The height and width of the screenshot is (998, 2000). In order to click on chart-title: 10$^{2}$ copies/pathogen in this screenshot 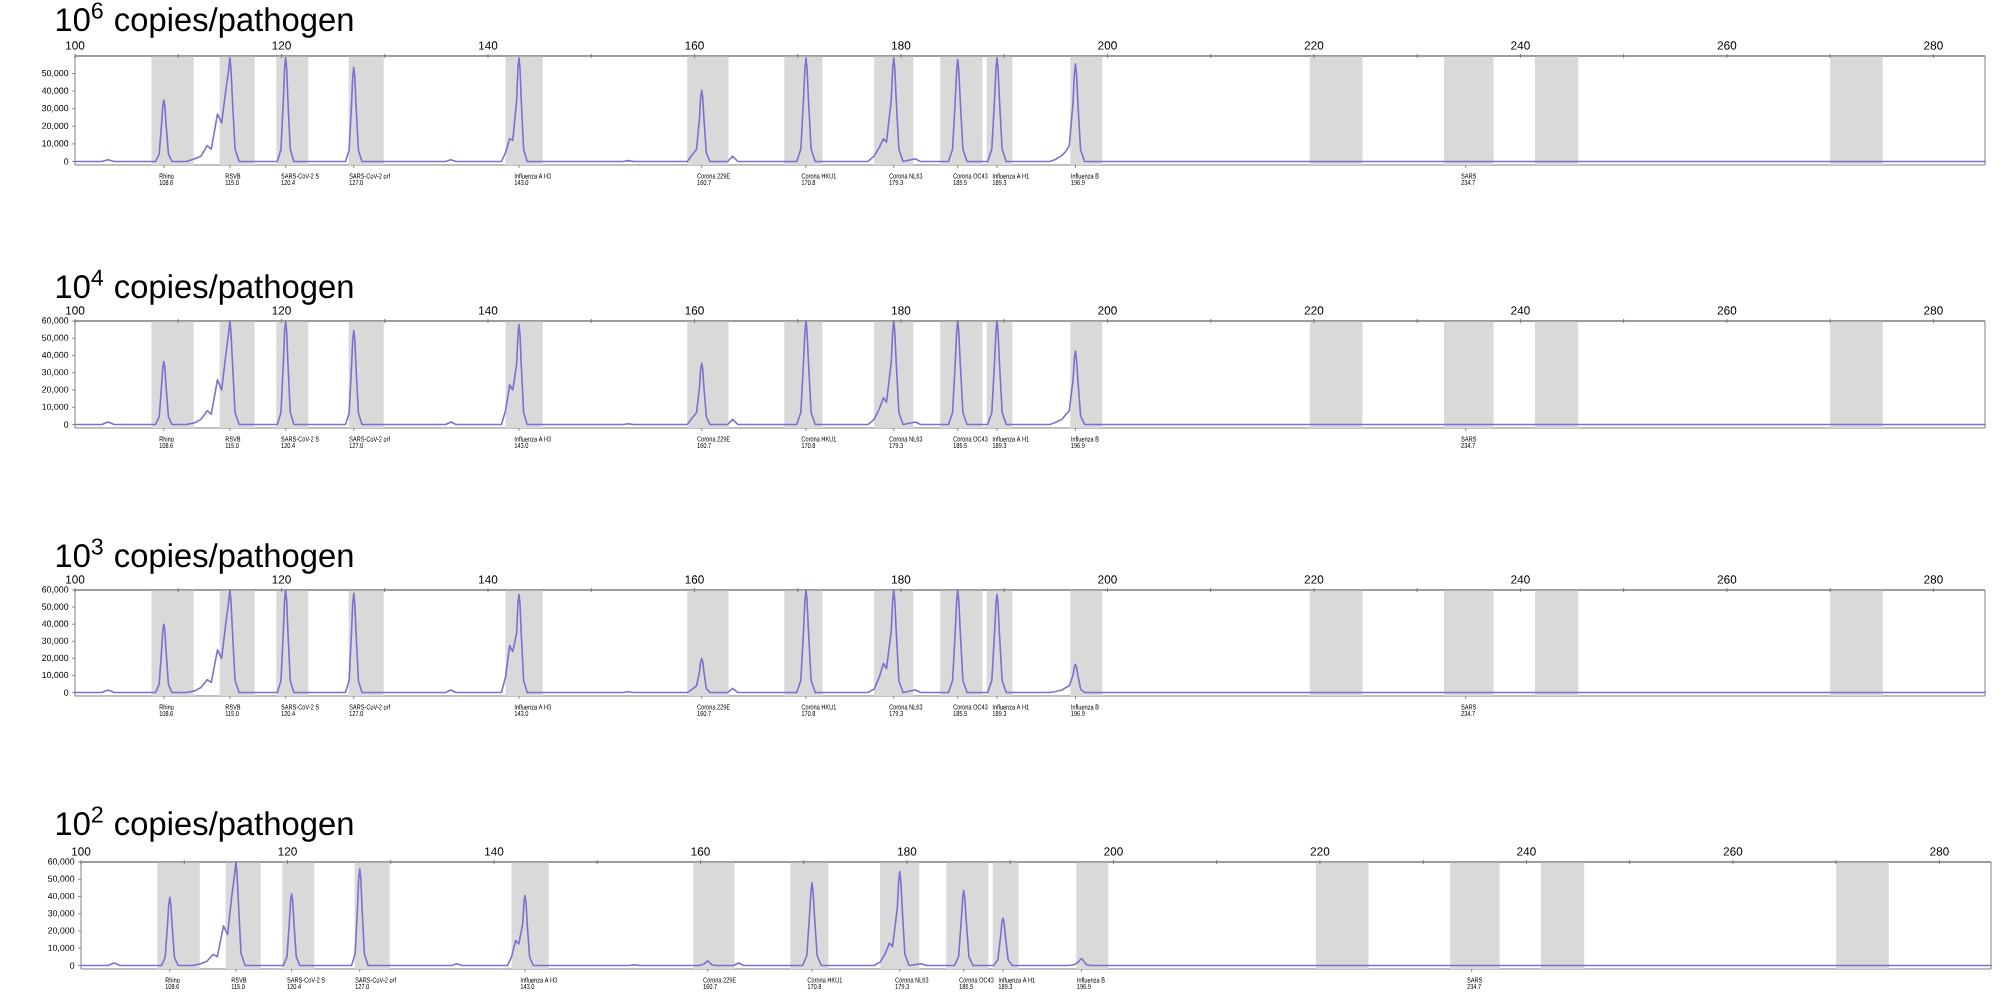, I will do `click(204, 824)`.